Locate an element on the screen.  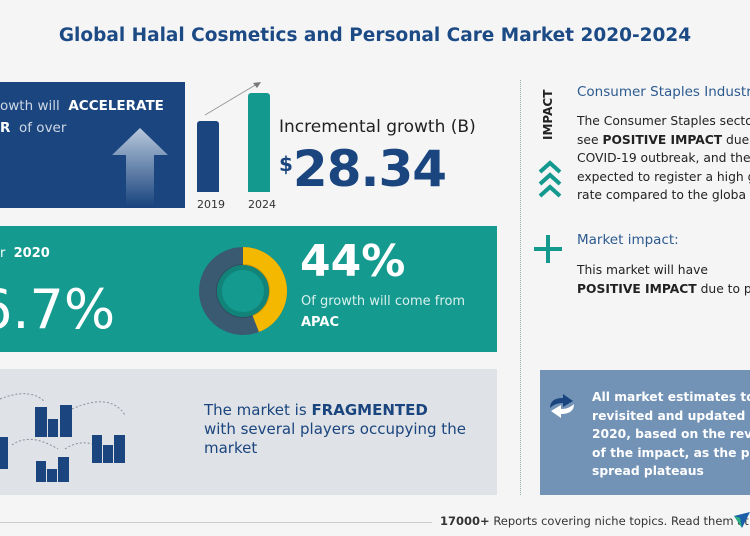
see-text: see is located at coordinates (590, 139).